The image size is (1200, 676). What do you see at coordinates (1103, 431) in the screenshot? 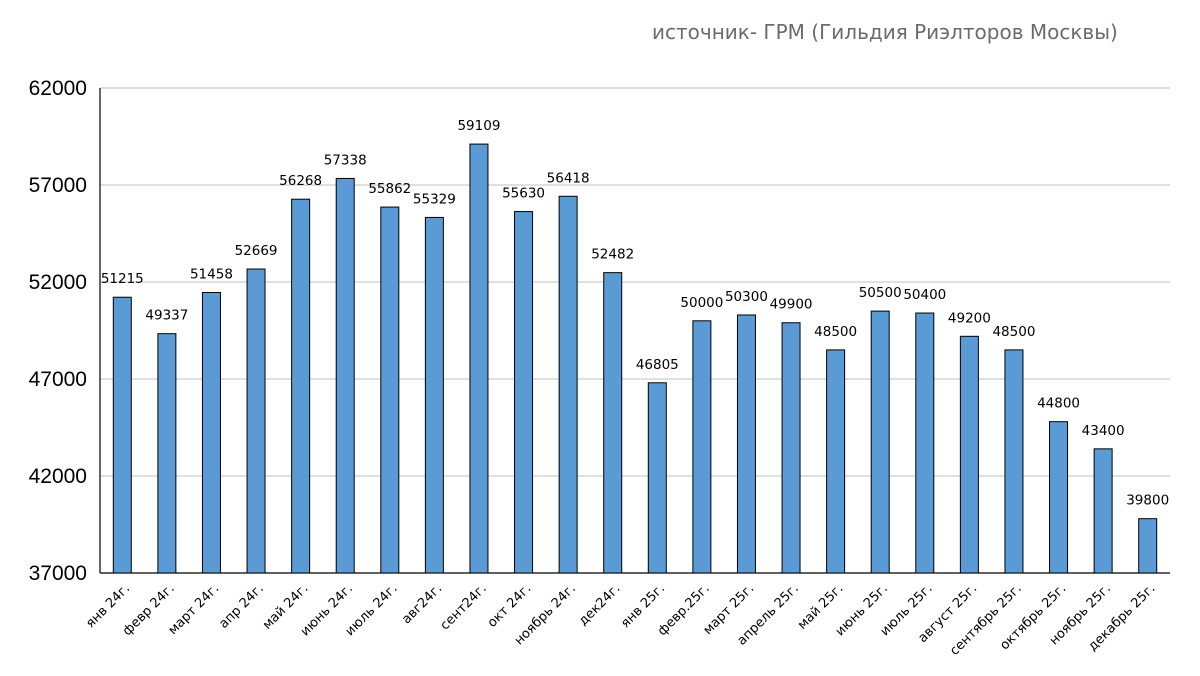
I see `data-label: 43400` at bounding box center [1103, 431].